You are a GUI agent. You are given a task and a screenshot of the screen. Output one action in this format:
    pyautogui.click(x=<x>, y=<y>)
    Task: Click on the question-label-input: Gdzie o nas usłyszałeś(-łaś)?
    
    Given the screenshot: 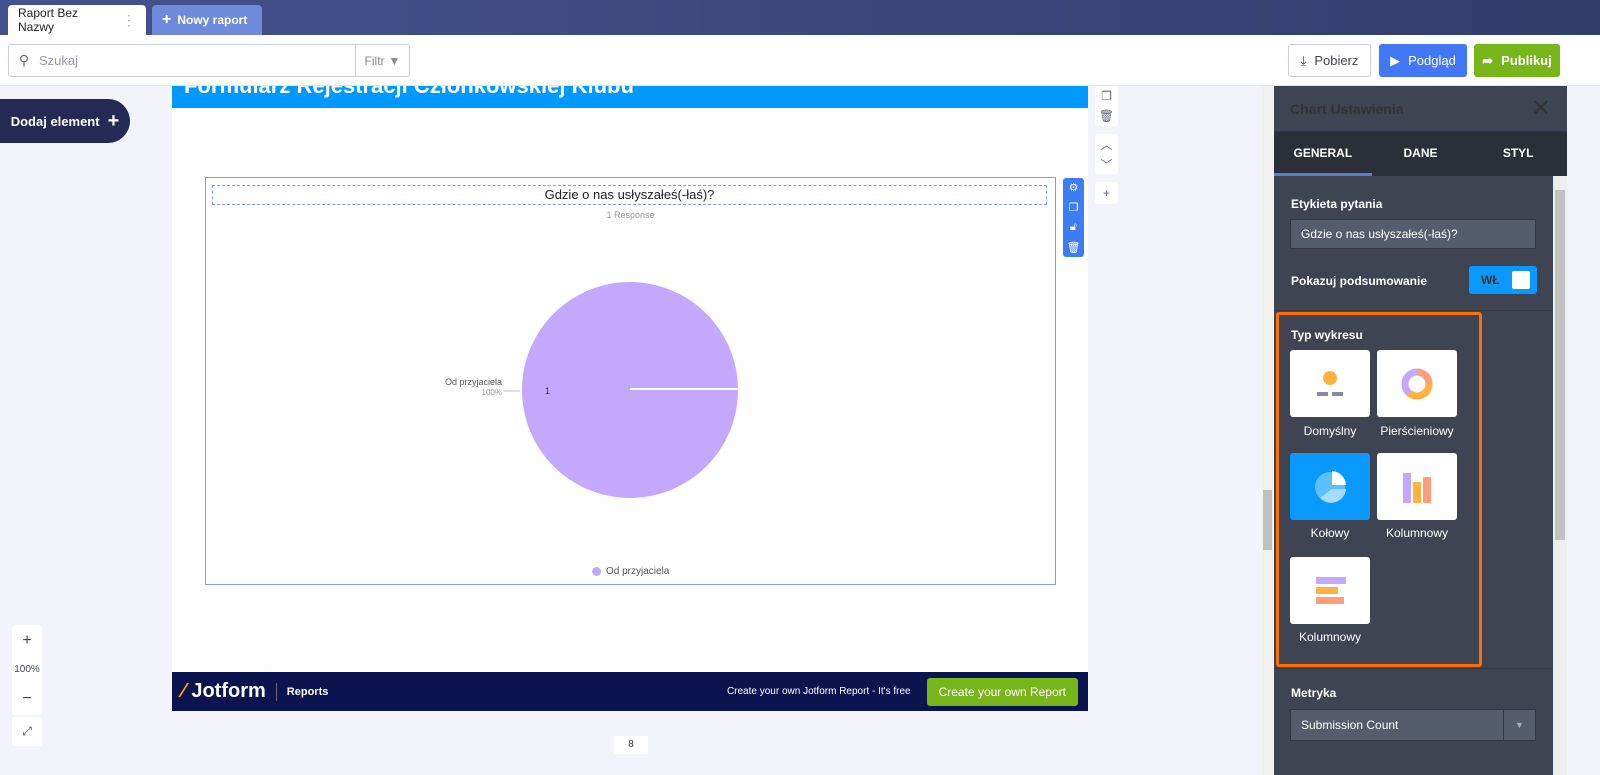 What is the action you would take?
    pyautogui.click(x=1413, y=234)
    